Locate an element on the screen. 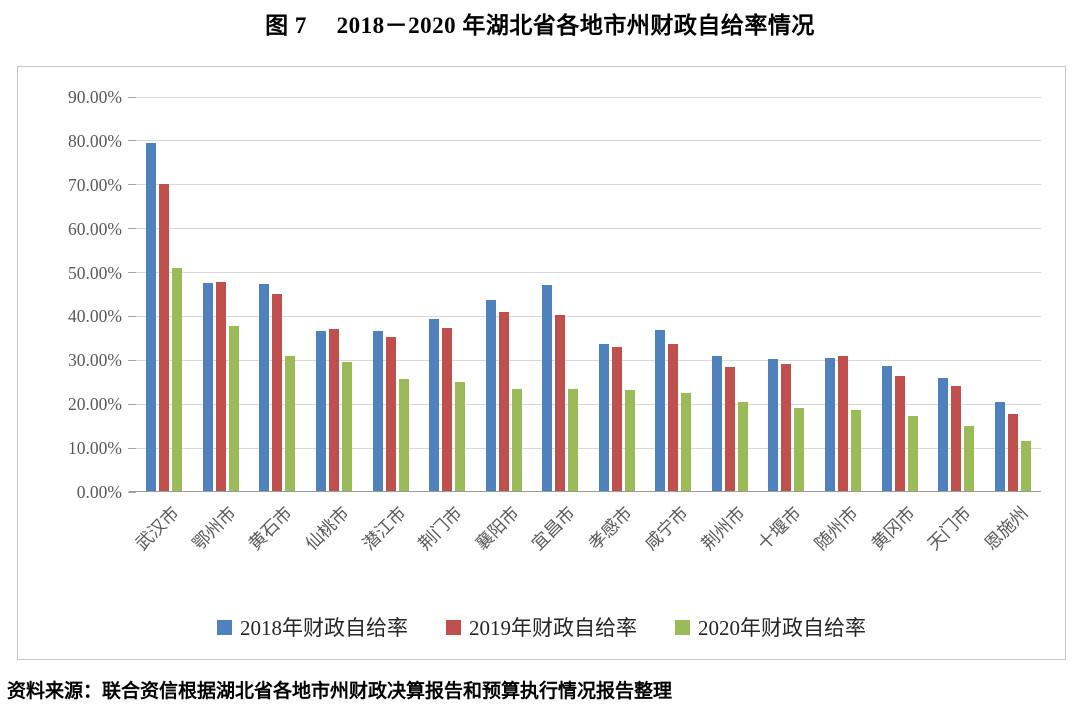 Image resolution: width=1080 pixels, height=712 pixels. x-category-label: 襄阳市 is located at coordinates (497, 528).